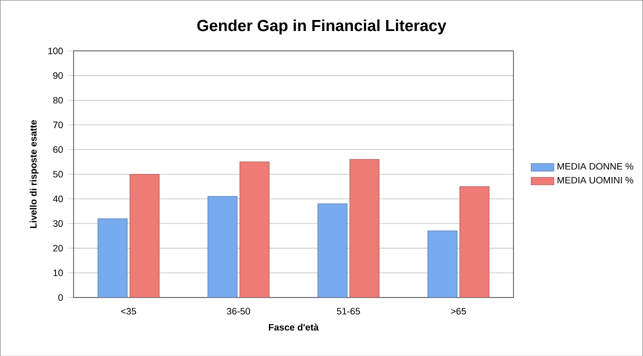 The height and width of the screenshot is (356, 643). What do you see at coordinates (596, 180) in the screenshot?
I see `legend-label: MEDIA UOMINI %` at bounding box center [596, 180].